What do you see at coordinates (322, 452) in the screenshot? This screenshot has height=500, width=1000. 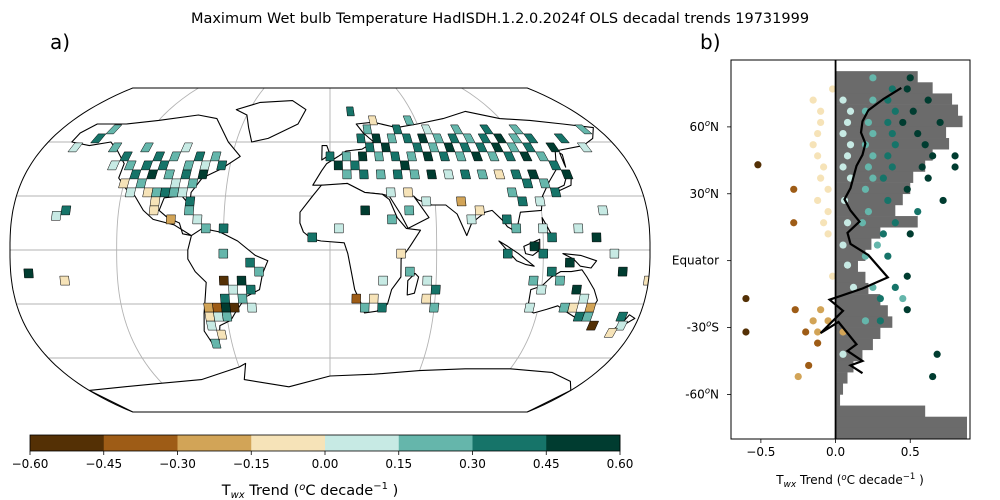 I see `colorbar: −0.60 −0.45 −0.30 −0.15 0.00 0.15 0.30 0.45 0.60` at bounding box center [322, 452].